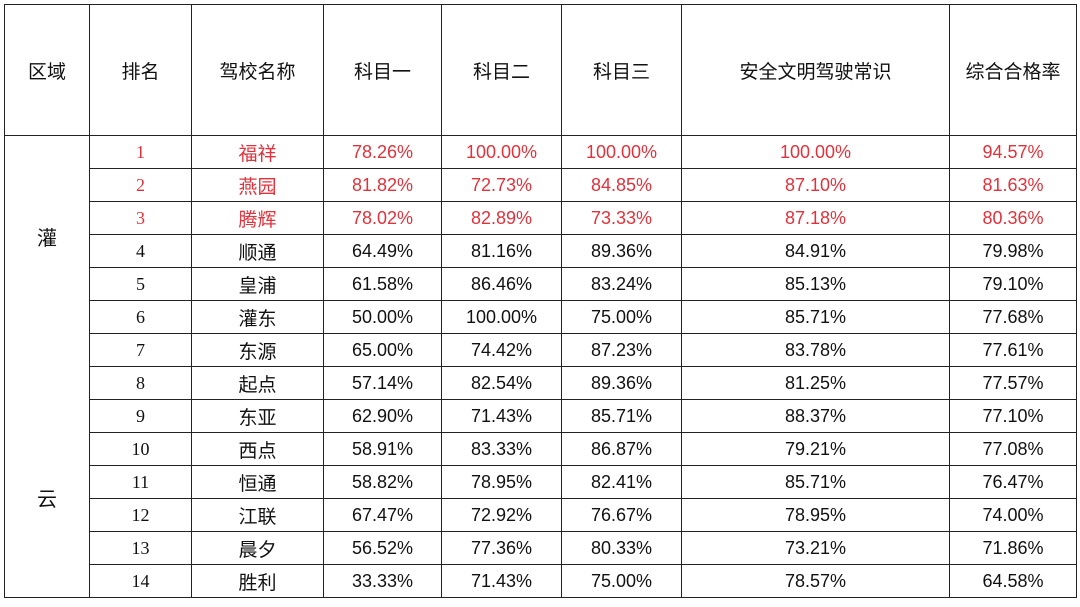  Describe the element at coordinates (382, 70) in the screenshot. I see `header-subject-1: 科目一` at that location.